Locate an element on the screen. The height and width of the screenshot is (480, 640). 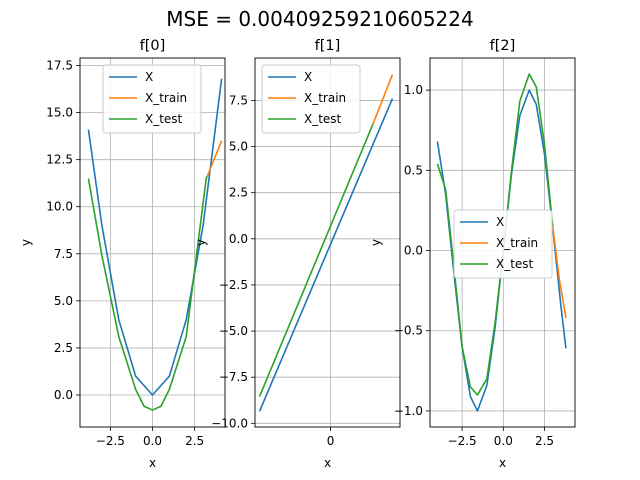
subplot-title: f[0] is located at coordinates (153, 46).